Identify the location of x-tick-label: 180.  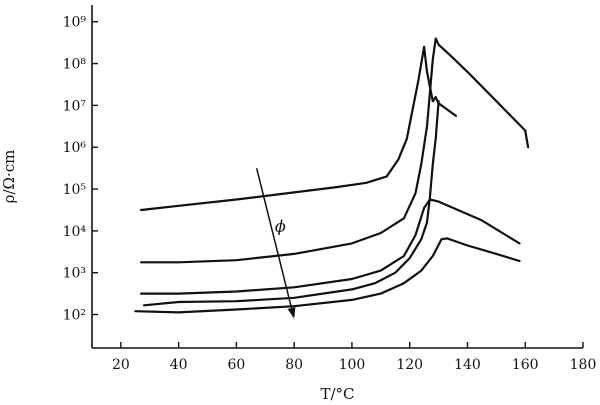
(583, 365).